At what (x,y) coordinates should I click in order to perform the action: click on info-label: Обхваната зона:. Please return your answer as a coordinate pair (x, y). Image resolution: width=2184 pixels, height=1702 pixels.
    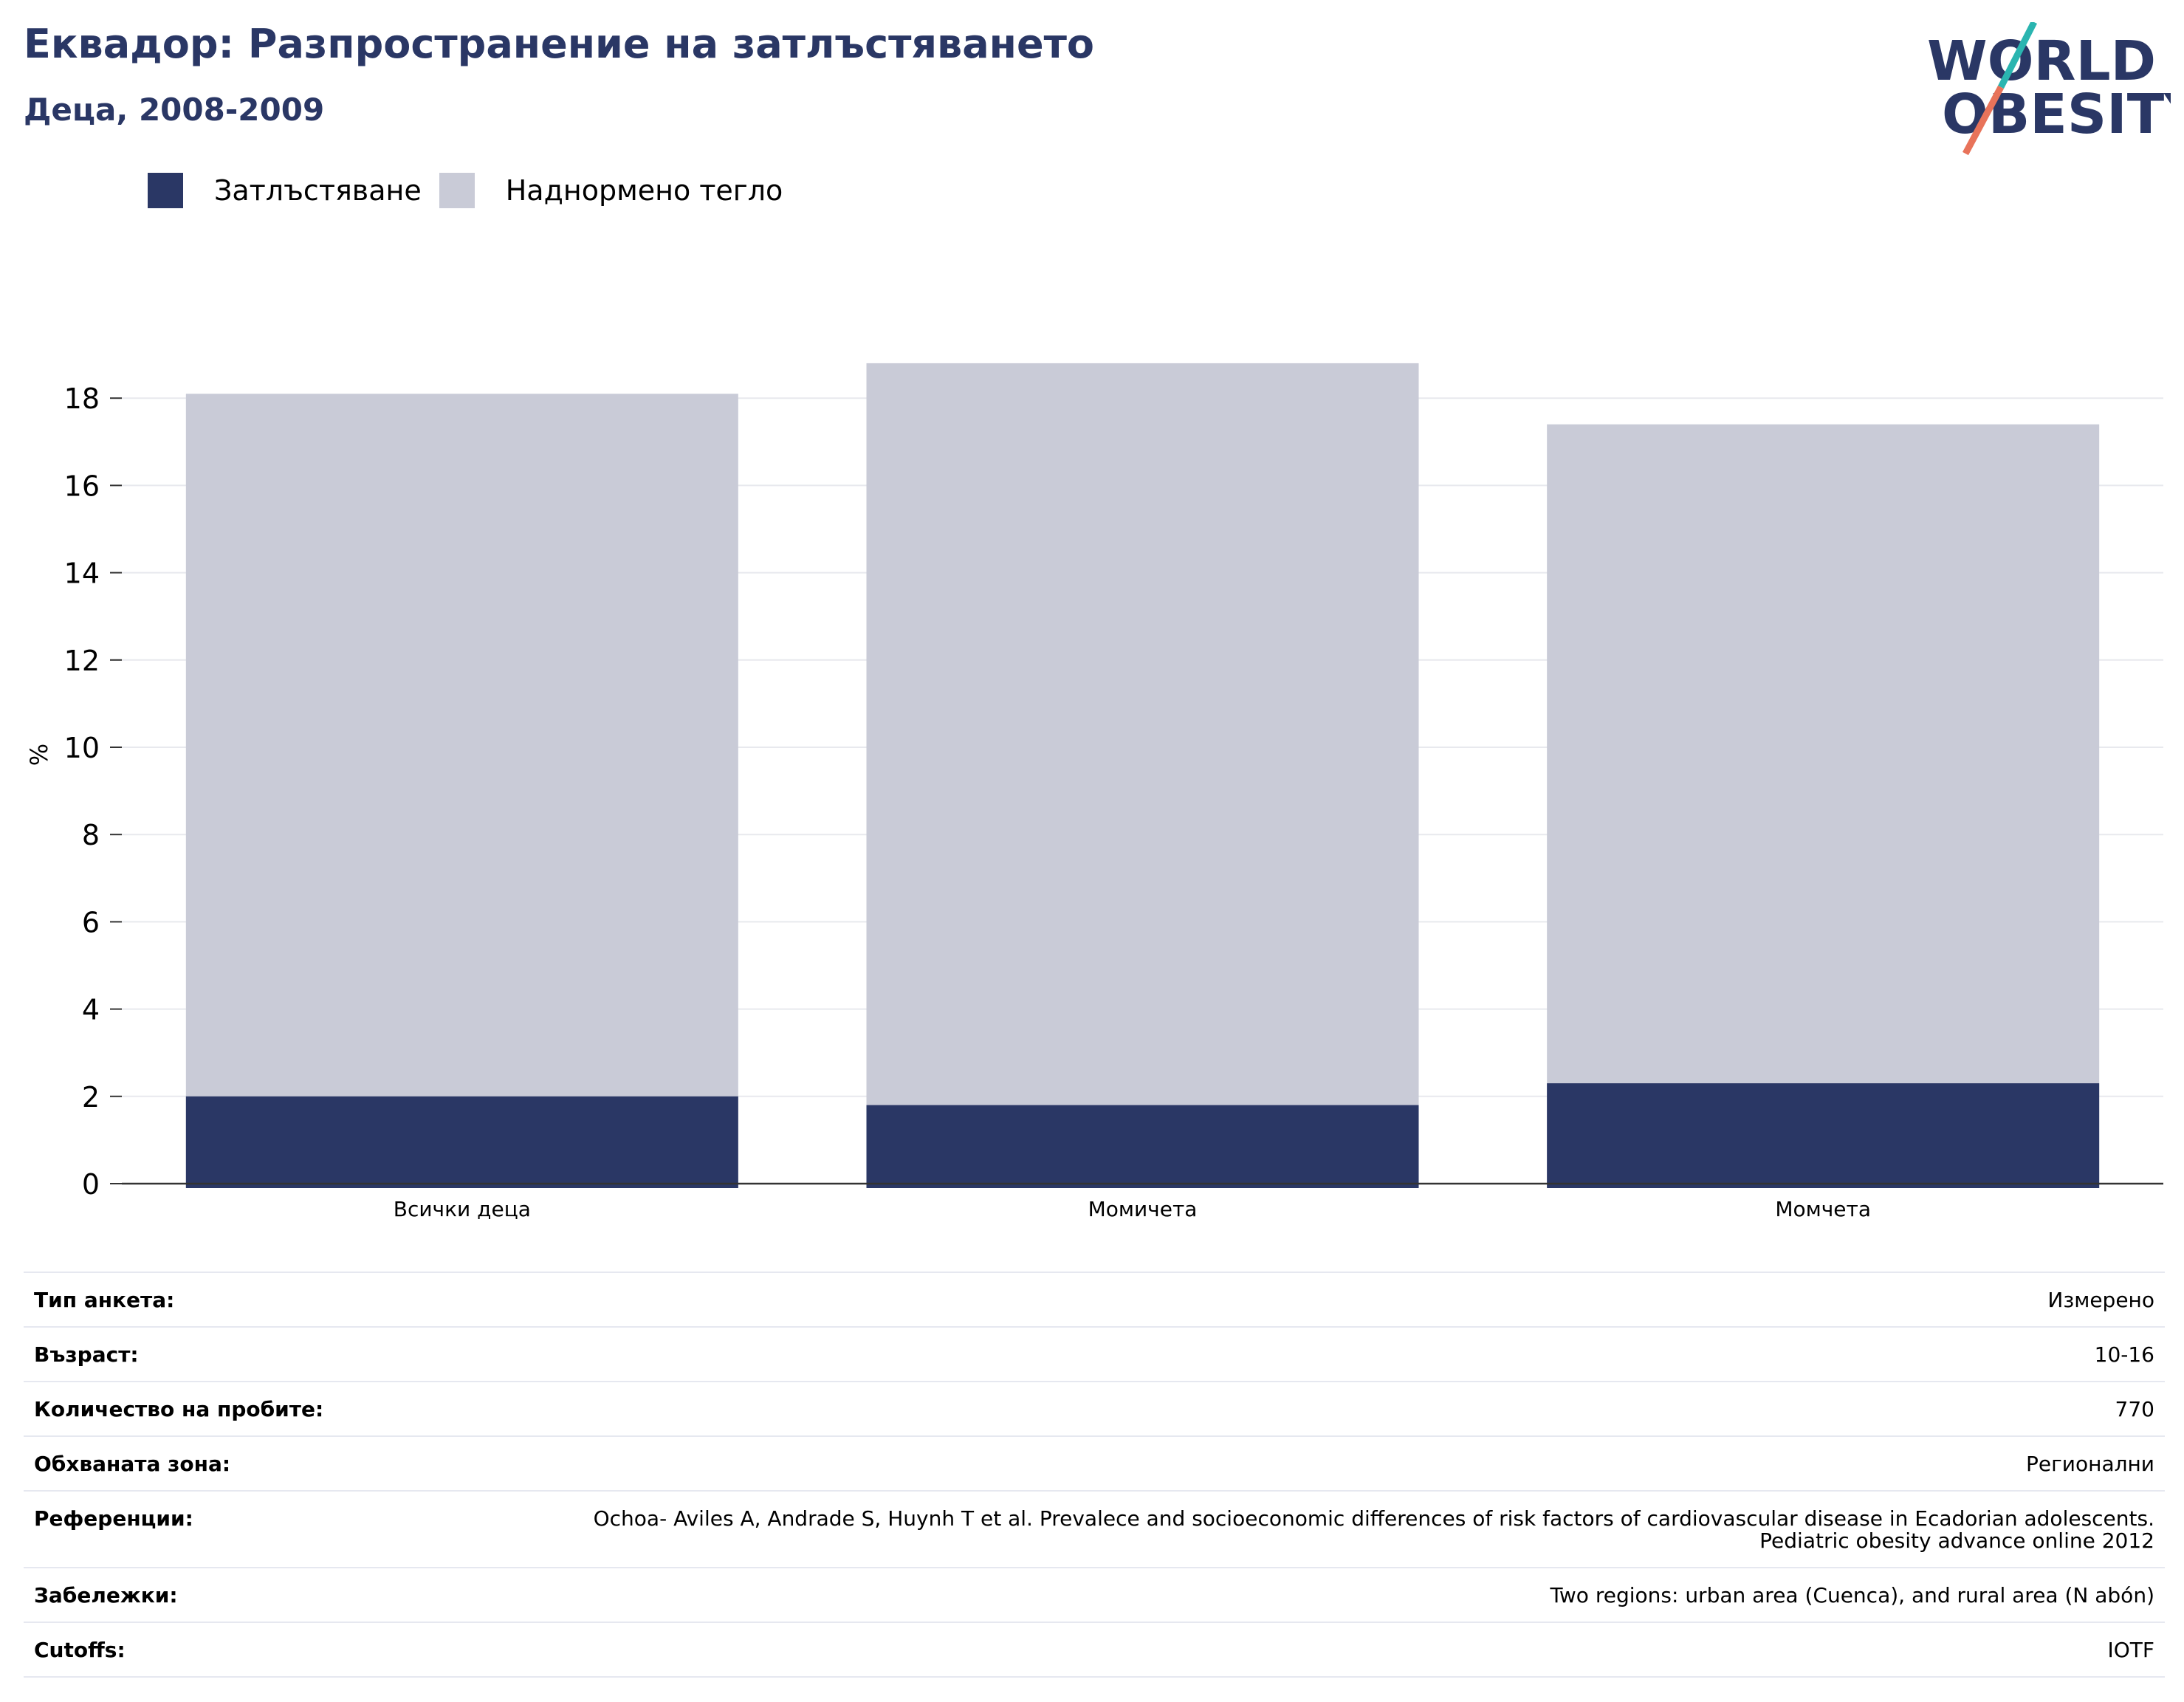
    Looking at the image, I should click on (293, 1463).